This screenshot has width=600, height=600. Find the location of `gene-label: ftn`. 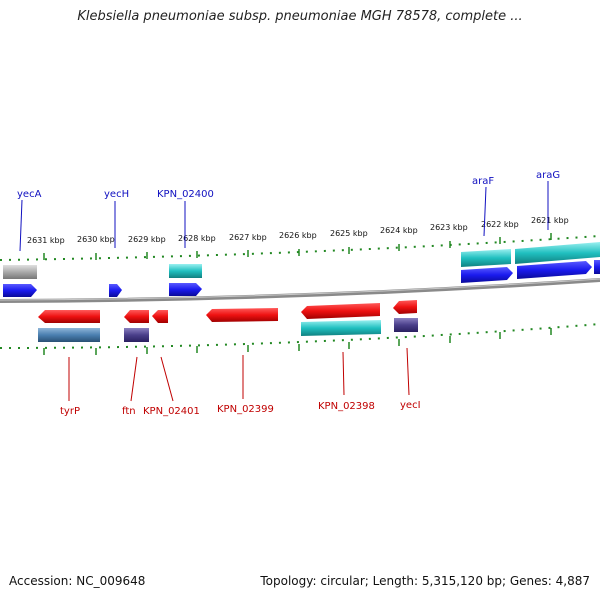

gene-label: ftn is located at coordinates (129, 411).